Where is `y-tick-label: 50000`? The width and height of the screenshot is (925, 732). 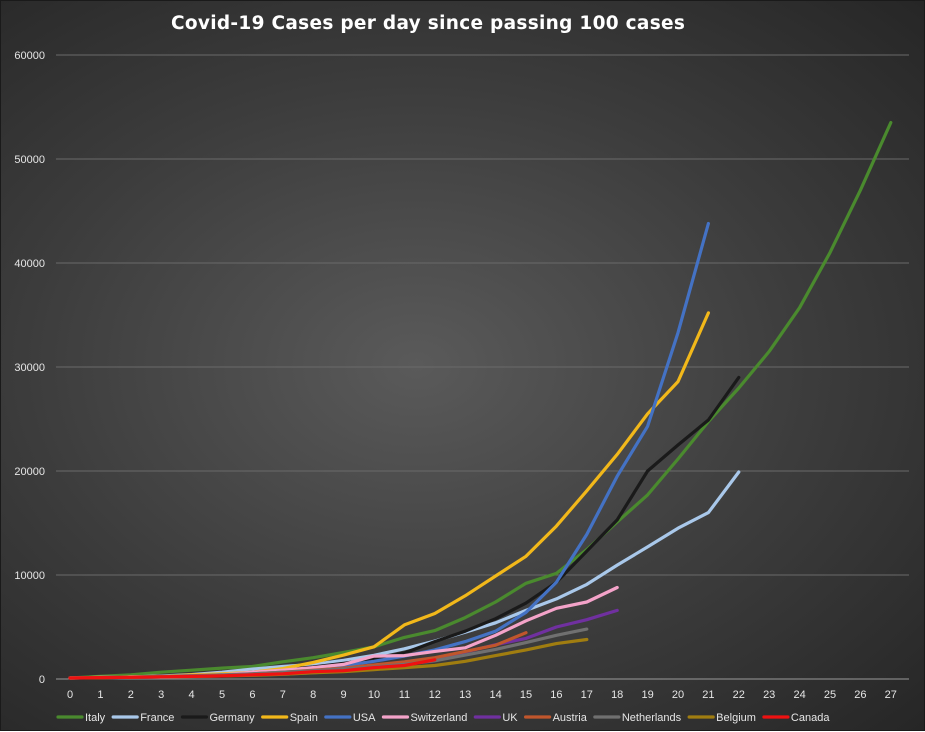
y-tick-label: 50000 is located at coordinates (29, 160).